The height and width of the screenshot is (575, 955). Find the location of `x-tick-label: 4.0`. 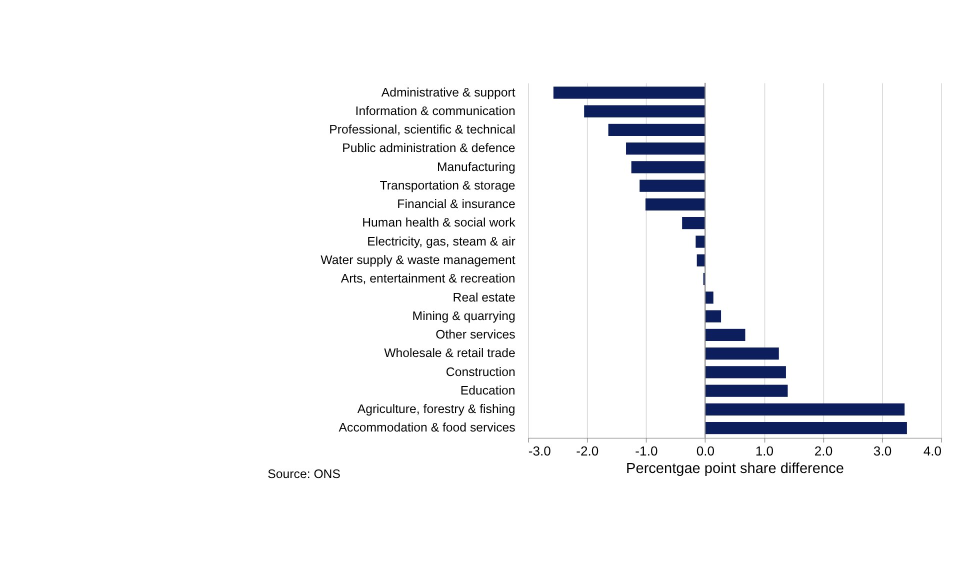

x-tick-label: 4.0 is located at coordinates (932, 451).